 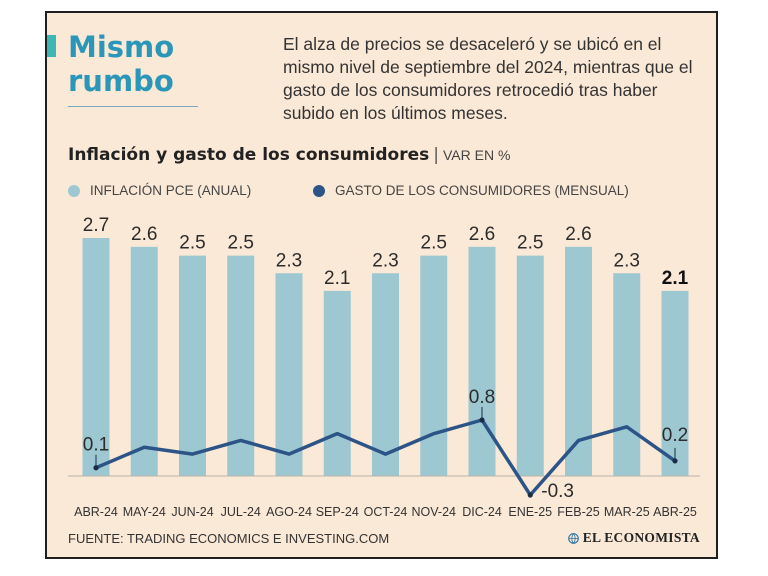 What do you see at coordinates (171, 190) in the screenshot?
I see `legend-label-inflation: INFLACIÓN PCE (ANUAL)` at bounding box center [171, 190].